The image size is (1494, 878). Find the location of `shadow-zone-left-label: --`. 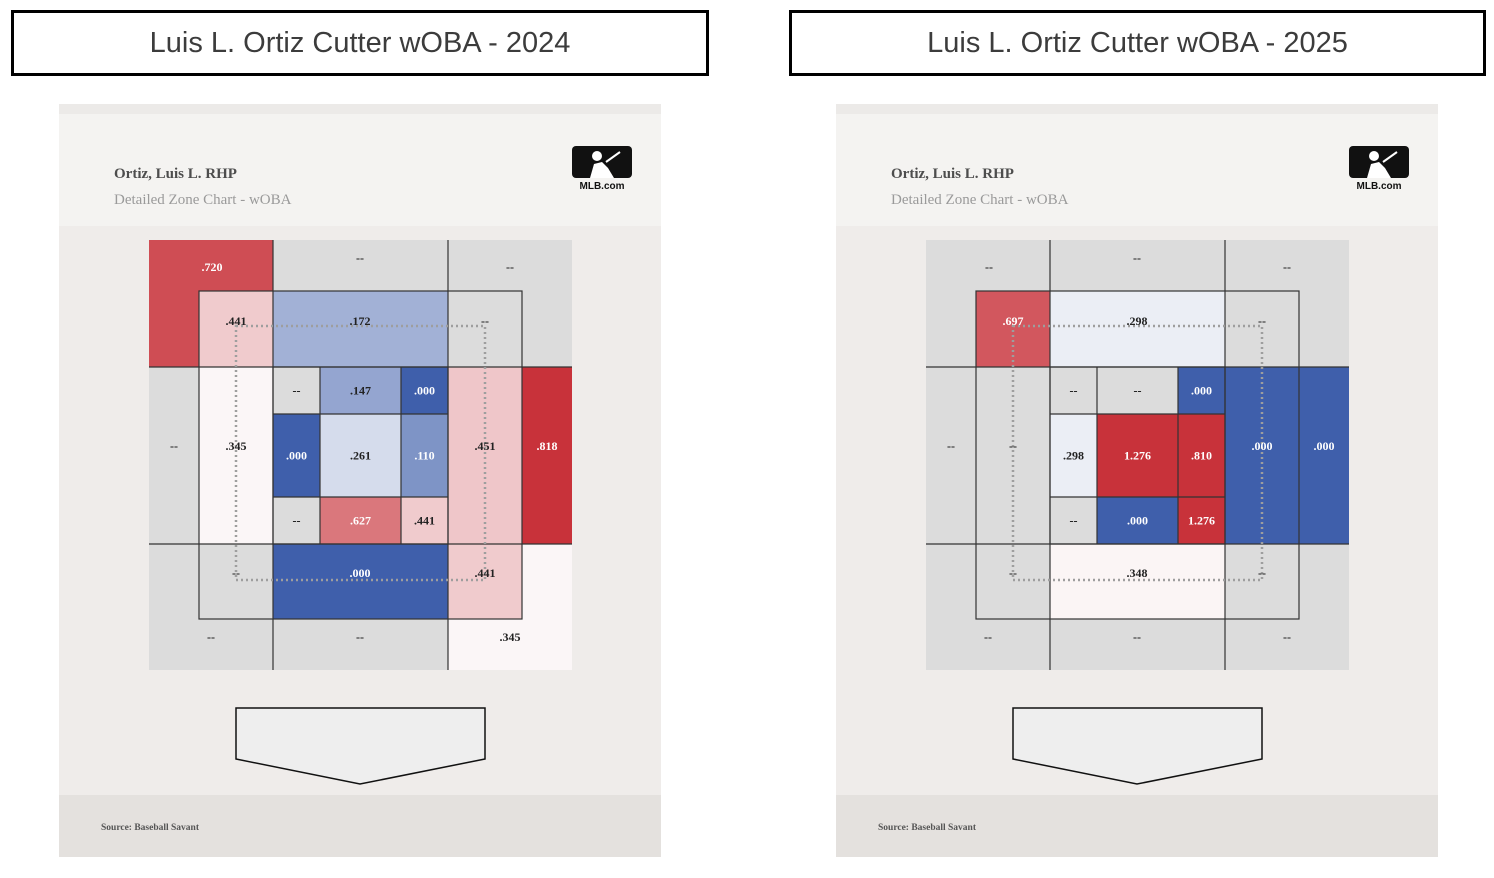

shadow-zone-left-label: -- is located at coordinates (1013, 446).